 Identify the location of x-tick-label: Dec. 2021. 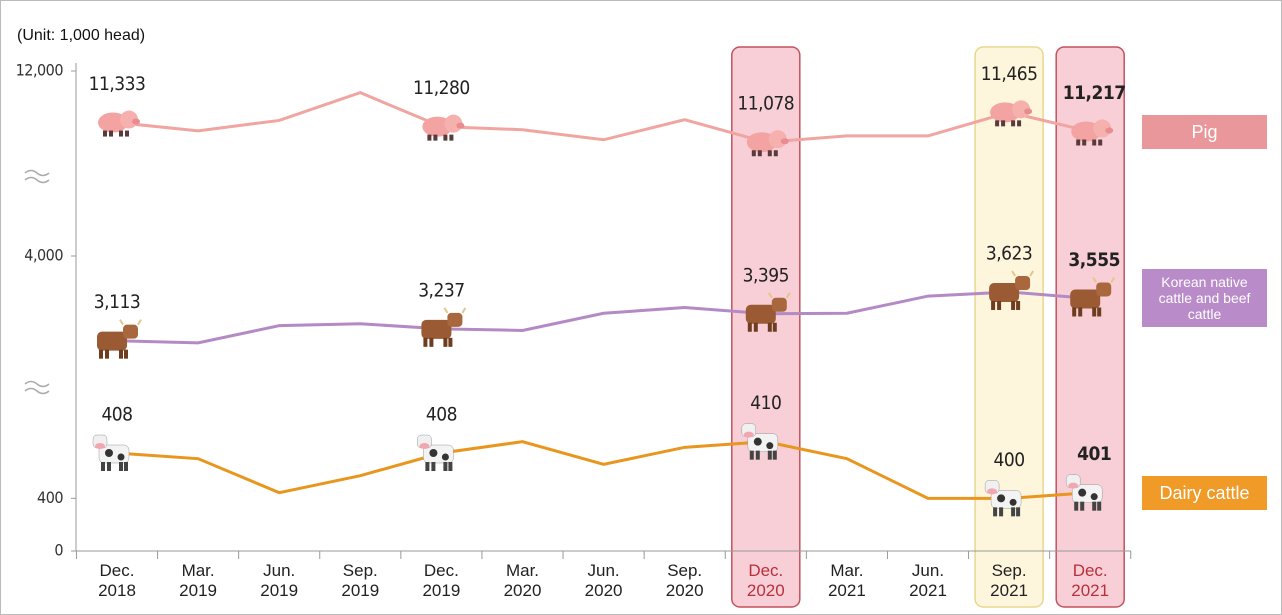
(1090, 580).